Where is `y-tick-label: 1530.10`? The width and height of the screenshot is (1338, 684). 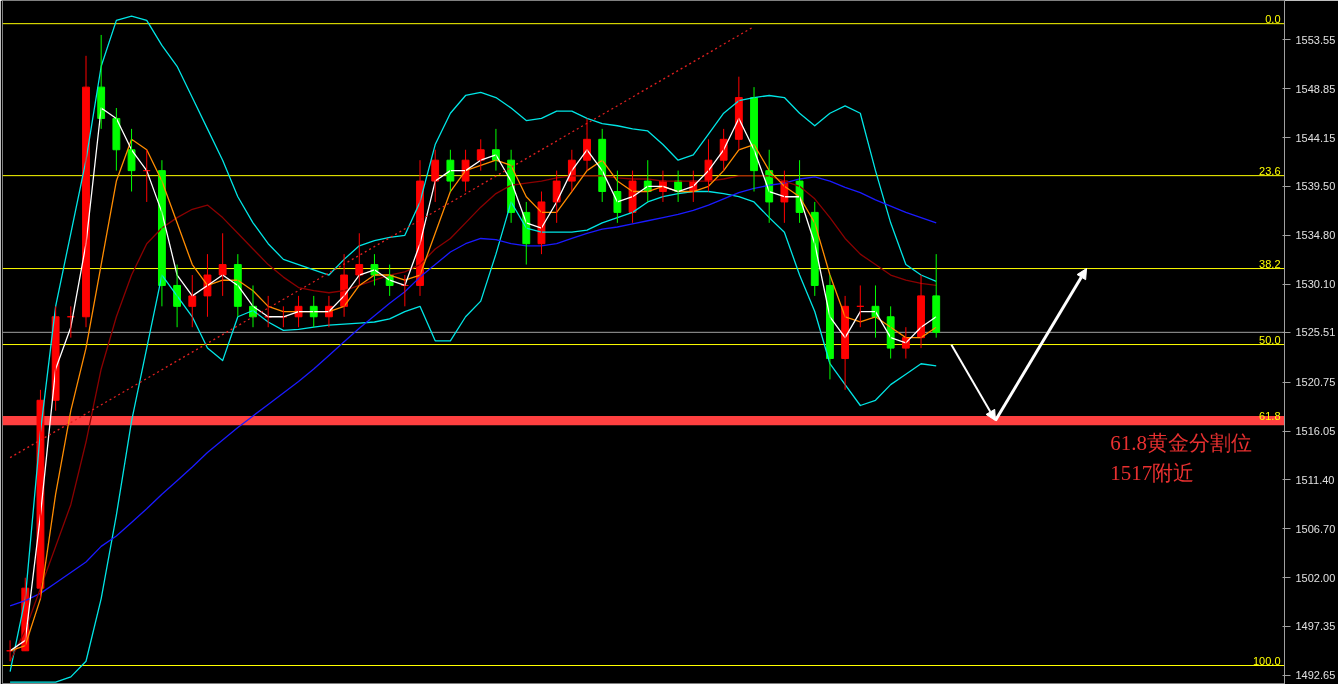 y-tick-label: 1530.10 is located at coordinates (1315, 284).